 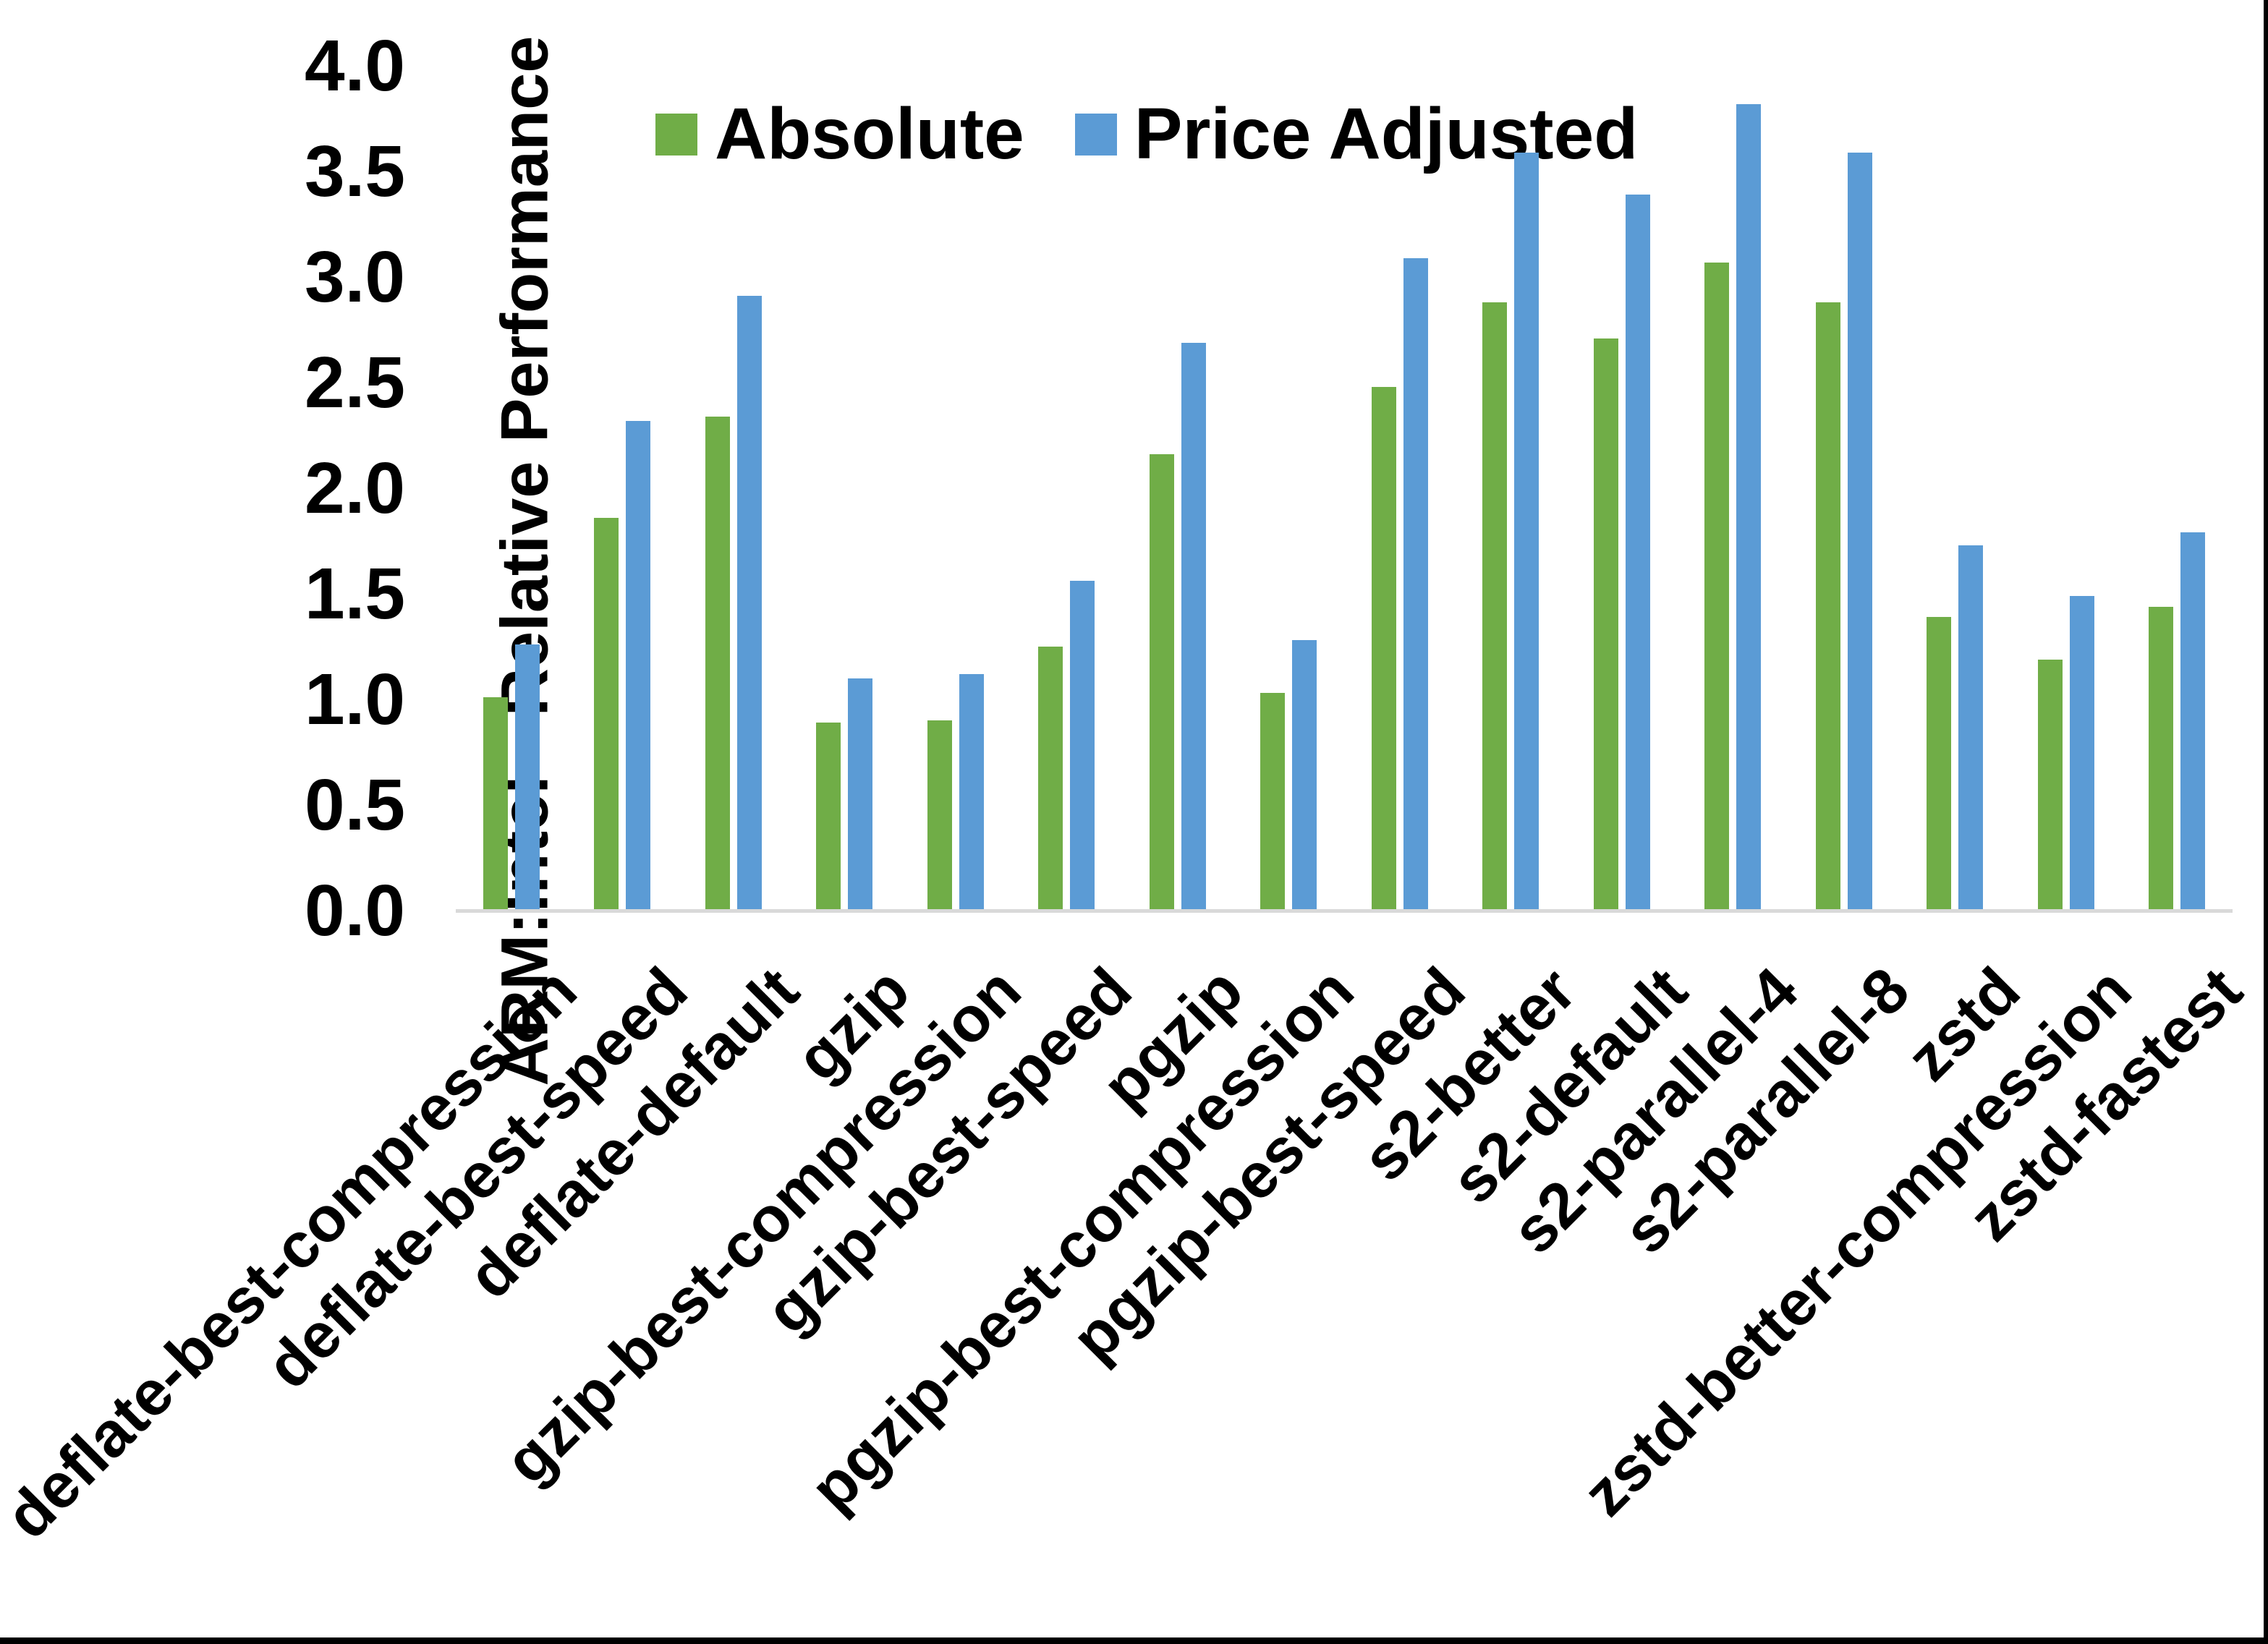 I want to click on y-tick-label: 1.5, so click(x=354, y=593).